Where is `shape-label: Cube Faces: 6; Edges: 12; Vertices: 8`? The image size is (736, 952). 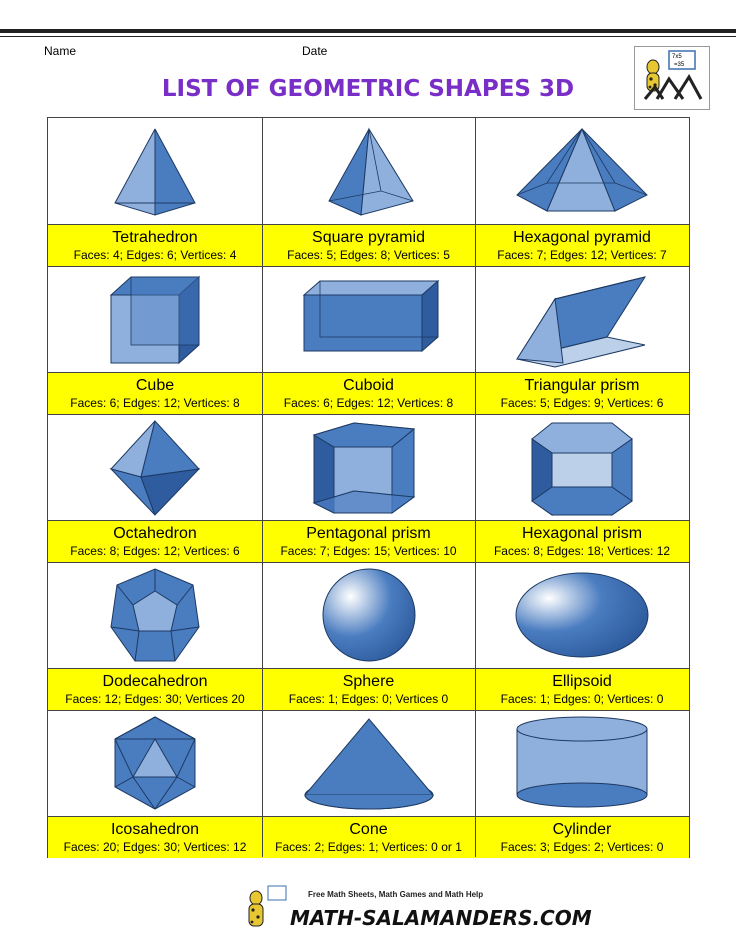 shape-label: Cube Faces: 6; Edges: 12; Vertices: 8 is located at coordinates (155, 393).